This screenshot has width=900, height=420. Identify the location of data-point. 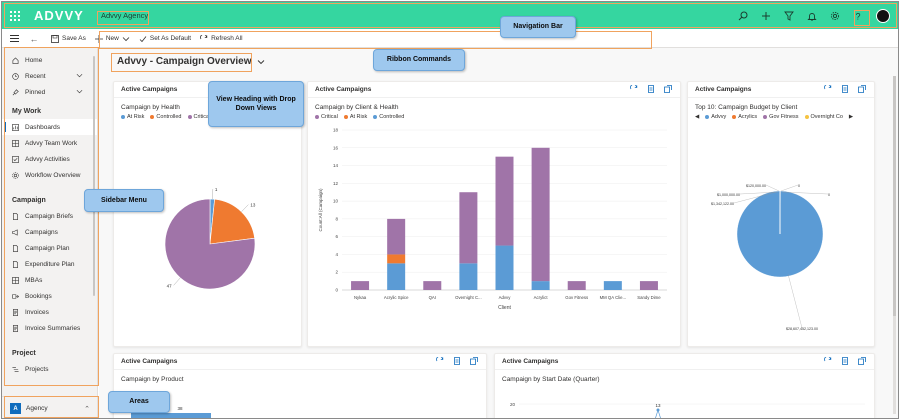
(658, 410).